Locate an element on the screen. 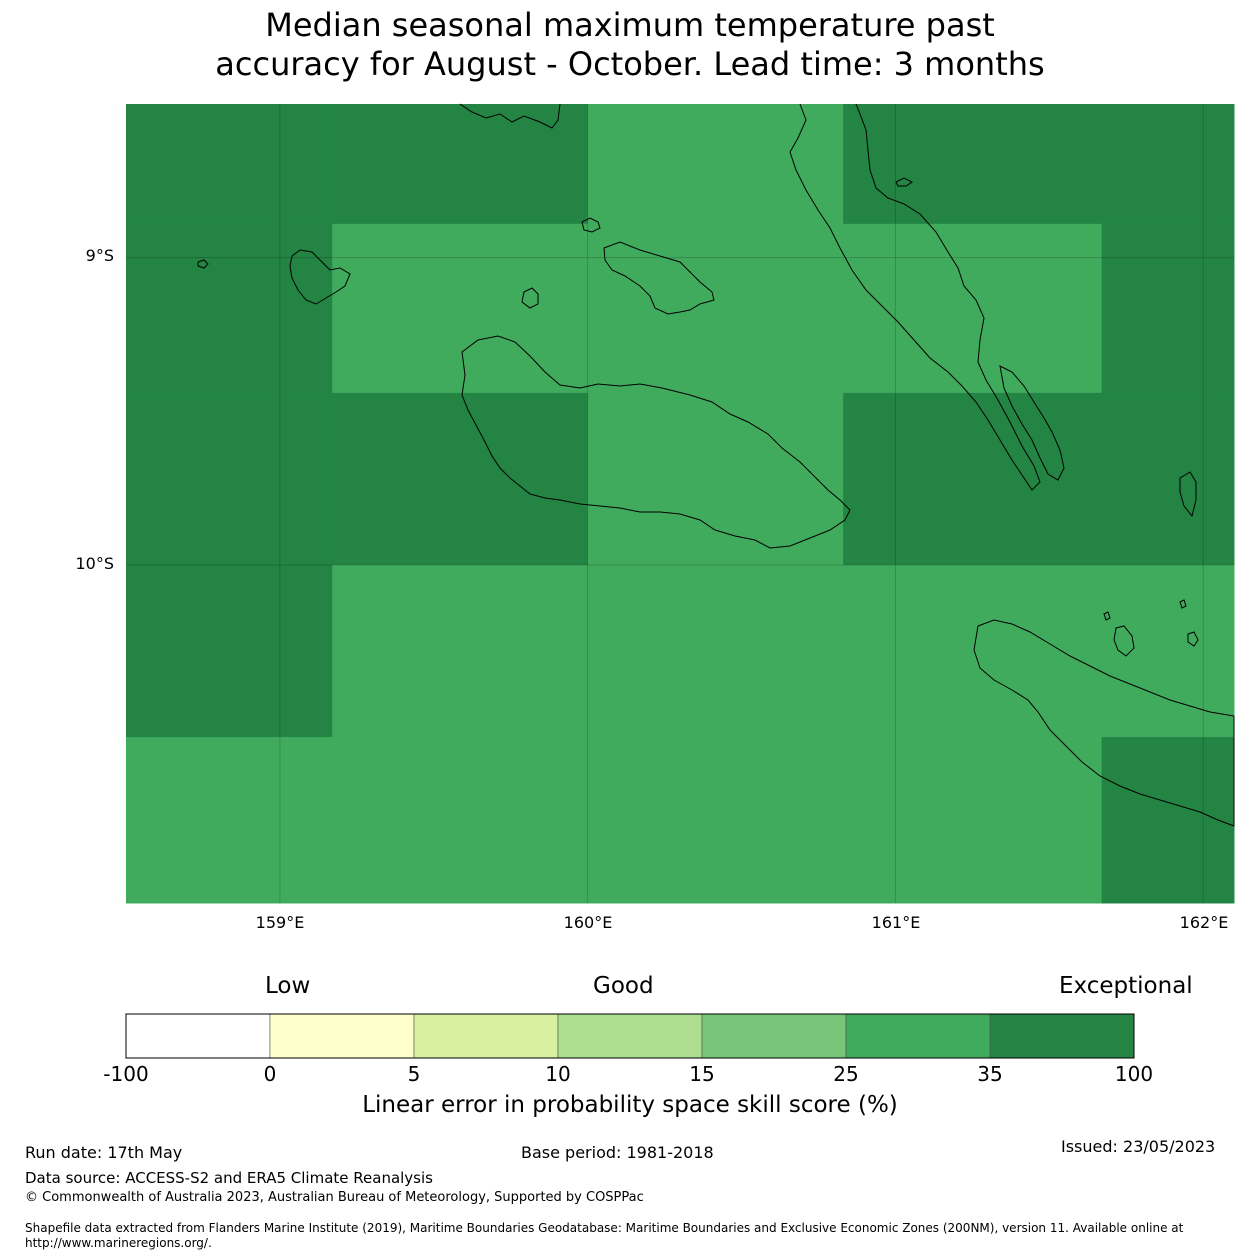  island-malaita is located at coordinates (915, 297).